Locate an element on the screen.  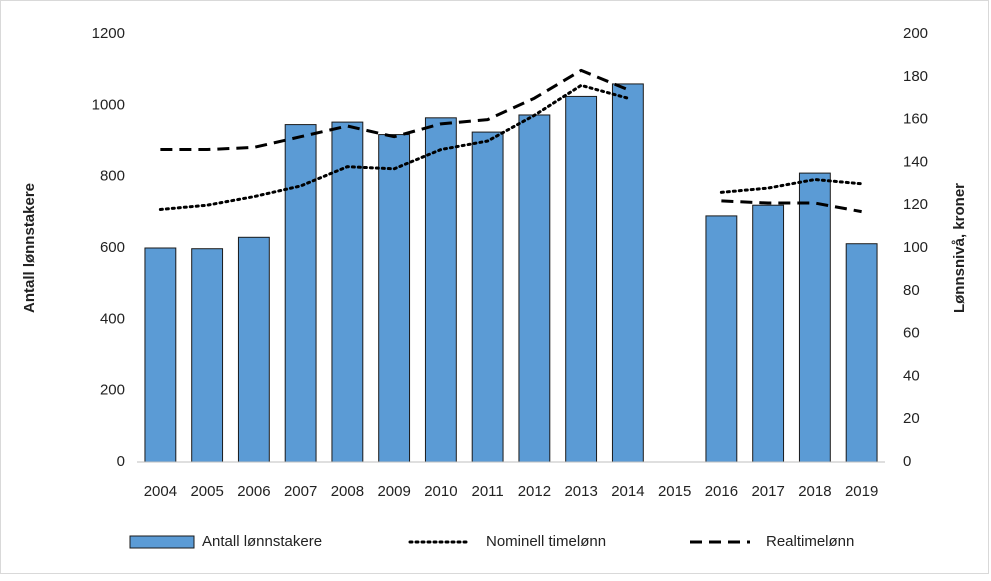
y2-tick-label: 0 is located at coordinates (907, 461).